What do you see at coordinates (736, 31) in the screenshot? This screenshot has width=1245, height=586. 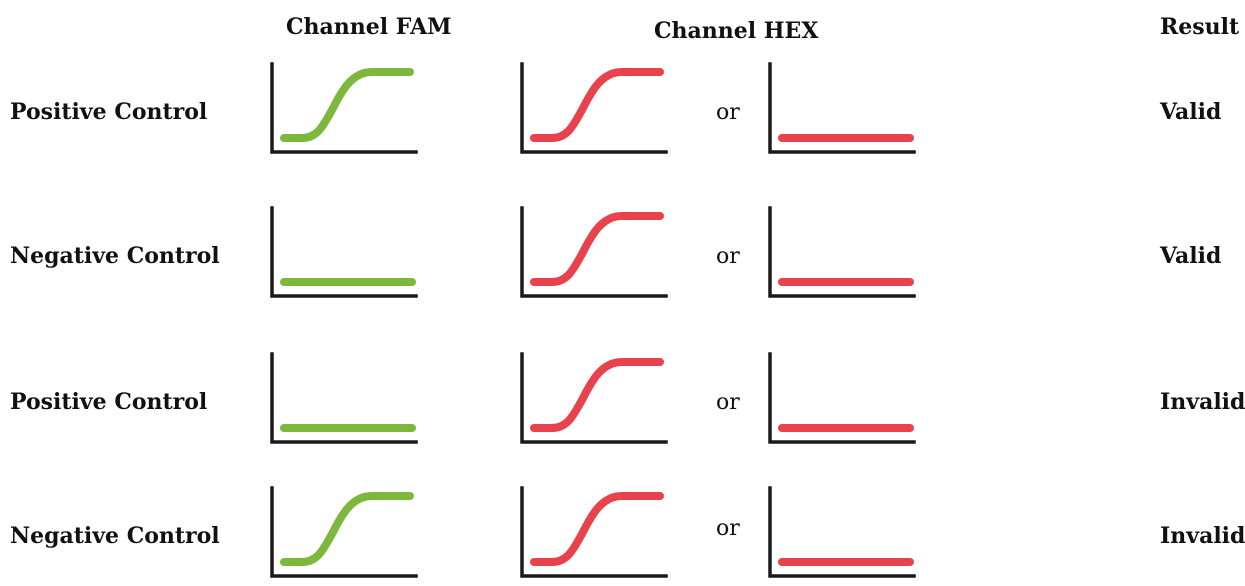 I see `header-channel-hex: Channel HEX` at bounding box center [736, 31].